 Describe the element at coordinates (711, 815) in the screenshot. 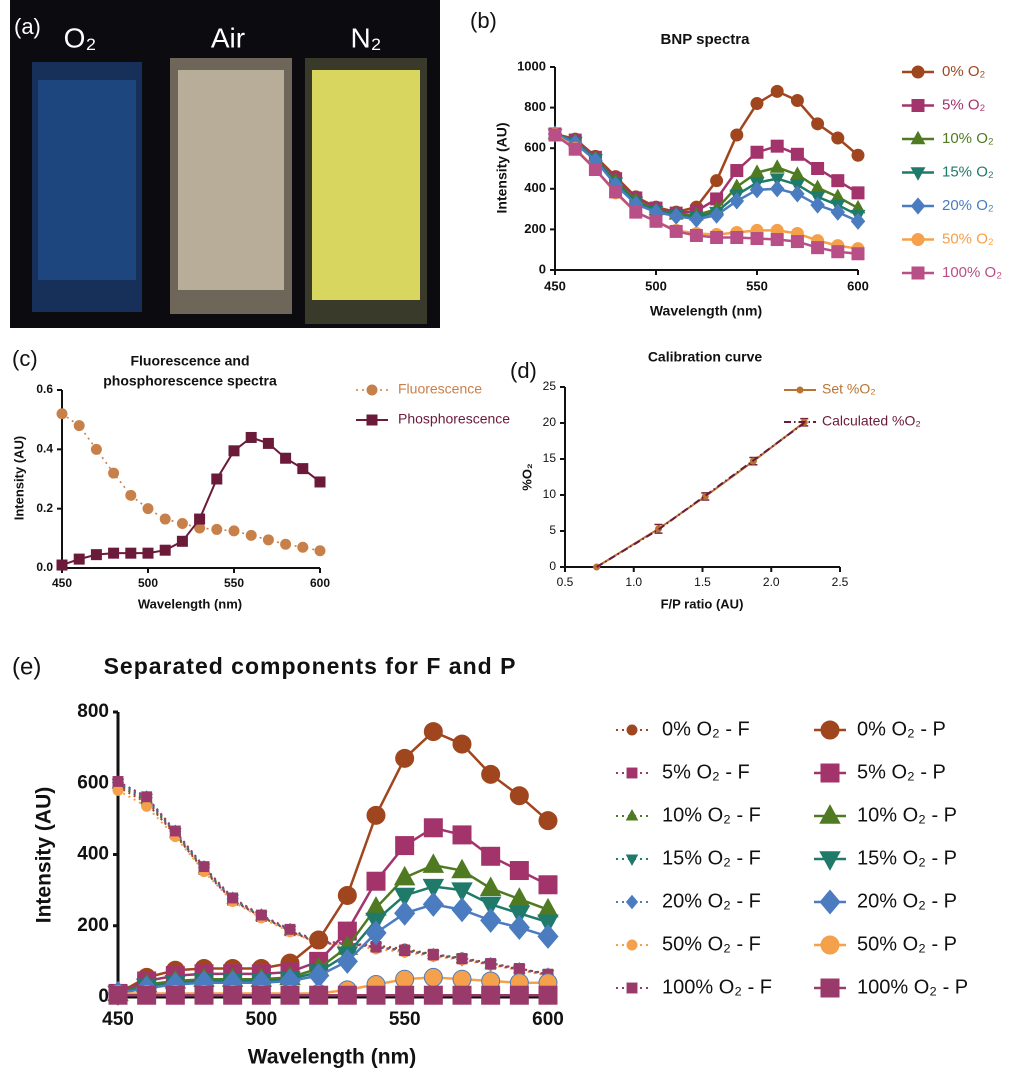

I see `legend-label: 10% O₂ - F` at that location.